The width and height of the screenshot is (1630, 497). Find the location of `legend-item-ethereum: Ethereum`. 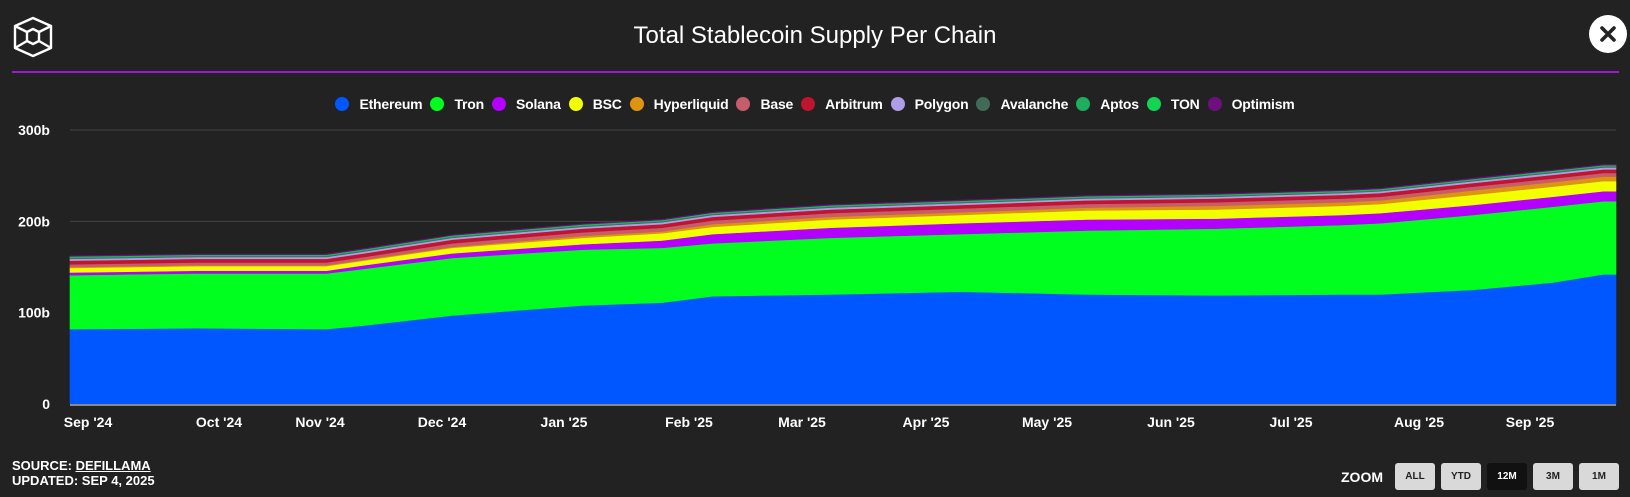

legend-item-ethereum: Ethereum is located at coordinates (379, 104).